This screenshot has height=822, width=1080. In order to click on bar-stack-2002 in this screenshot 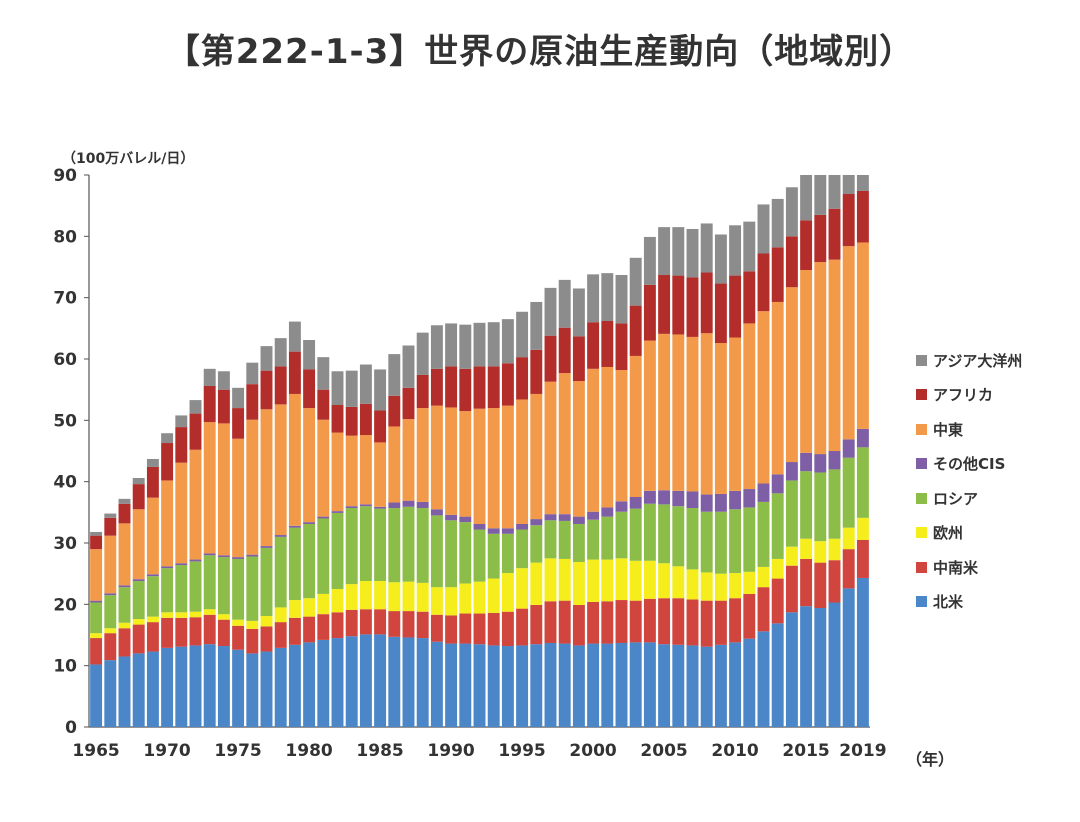, I will do `click(621, 500)`.